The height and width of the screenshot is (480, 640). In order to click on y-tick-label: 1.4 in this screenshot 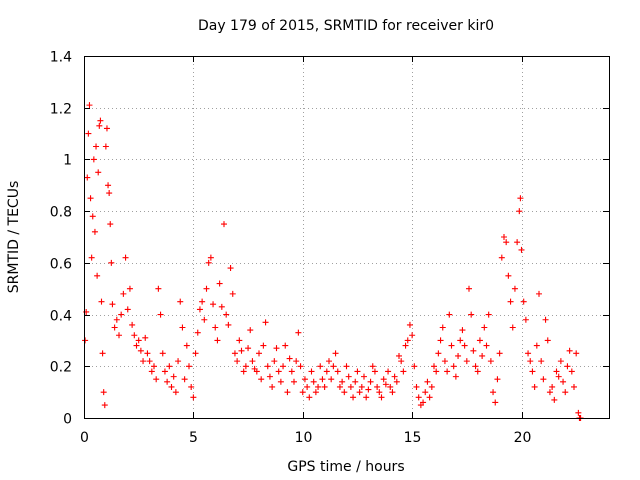, I will do `click(61, 58)`.